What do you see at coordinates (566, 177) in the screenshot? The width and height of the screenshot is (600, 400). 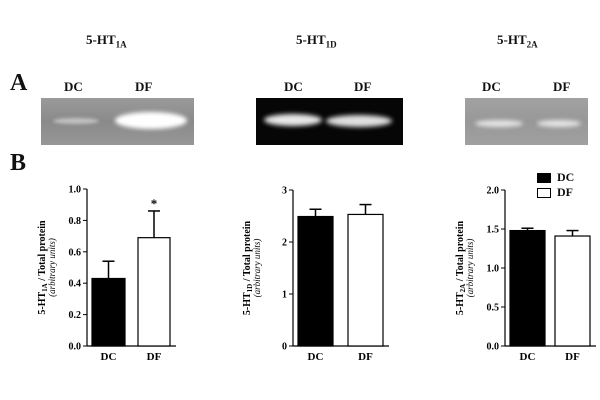 I see `legend-label-dc: DC` at bounding box center [566, 177].